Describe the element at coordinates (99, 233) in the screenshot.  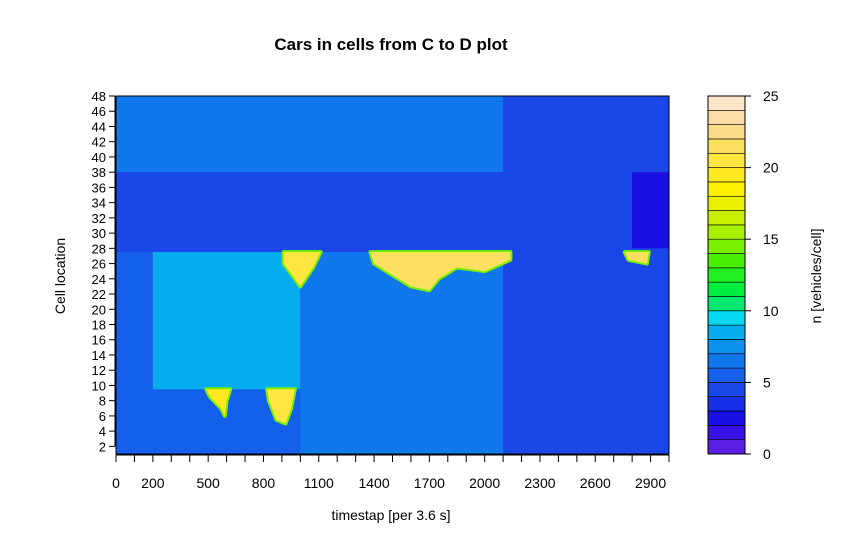
I see `y-tick-label: 30` at that location.